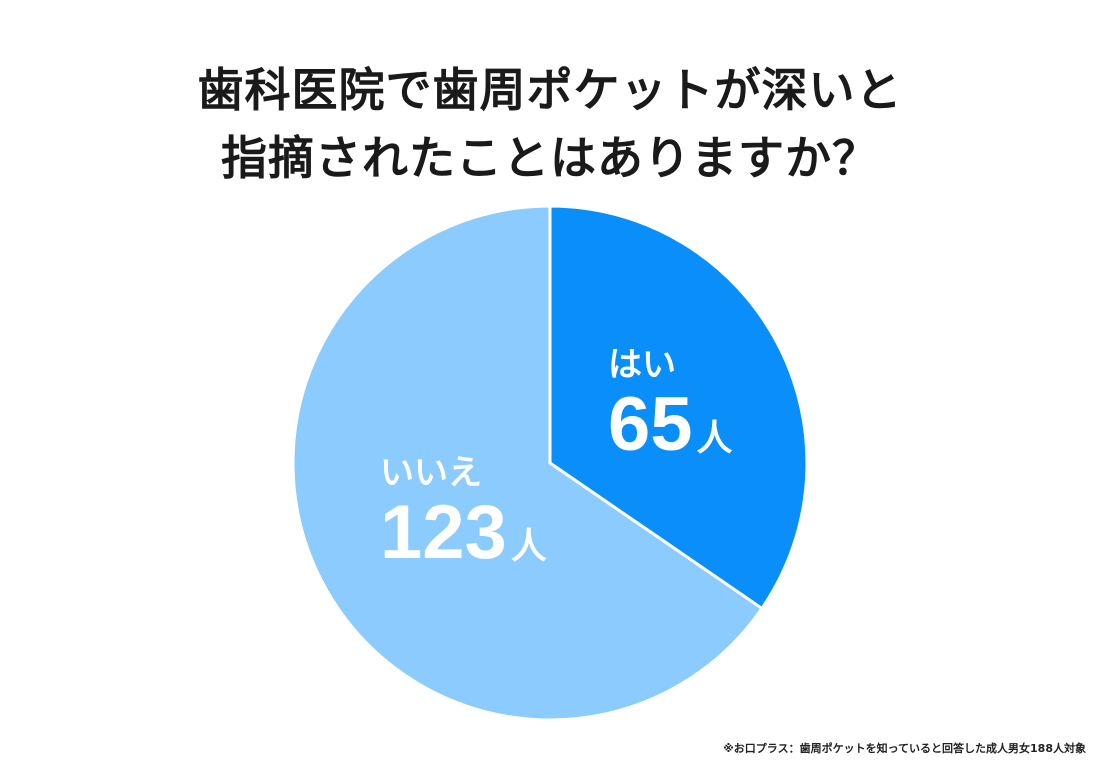 The image size is (1100, 768). Describe the element at coordinates (528, 545) in the screenshot. I see `slice-unit-no: 人` at that location.